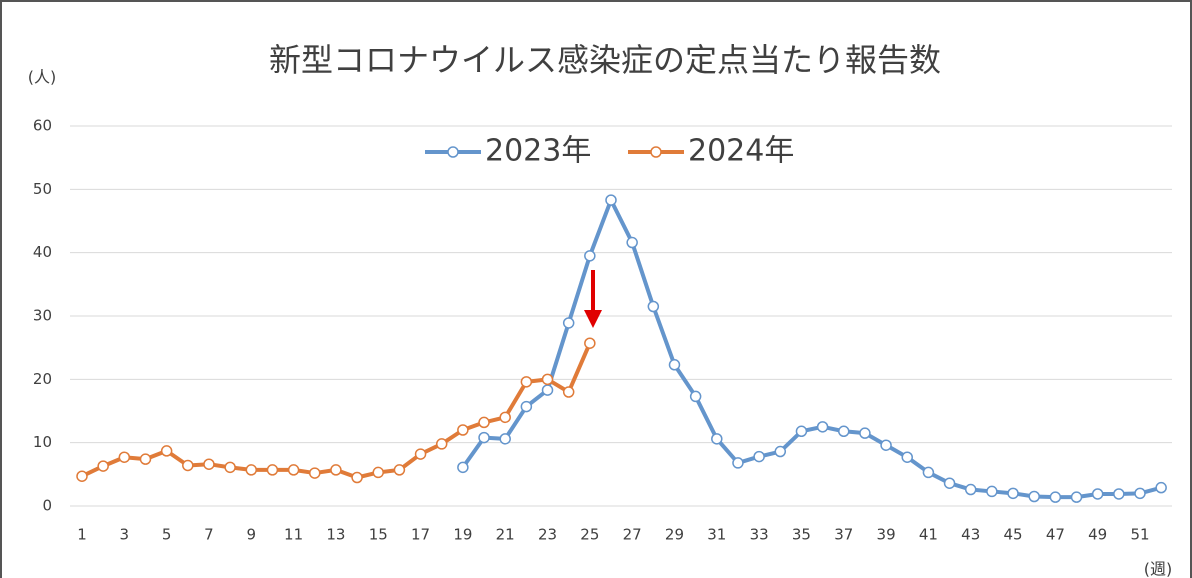  Describe the element at coordinates (759, 535) in the screenshot. I see `x-tick-label: 33` at that location.